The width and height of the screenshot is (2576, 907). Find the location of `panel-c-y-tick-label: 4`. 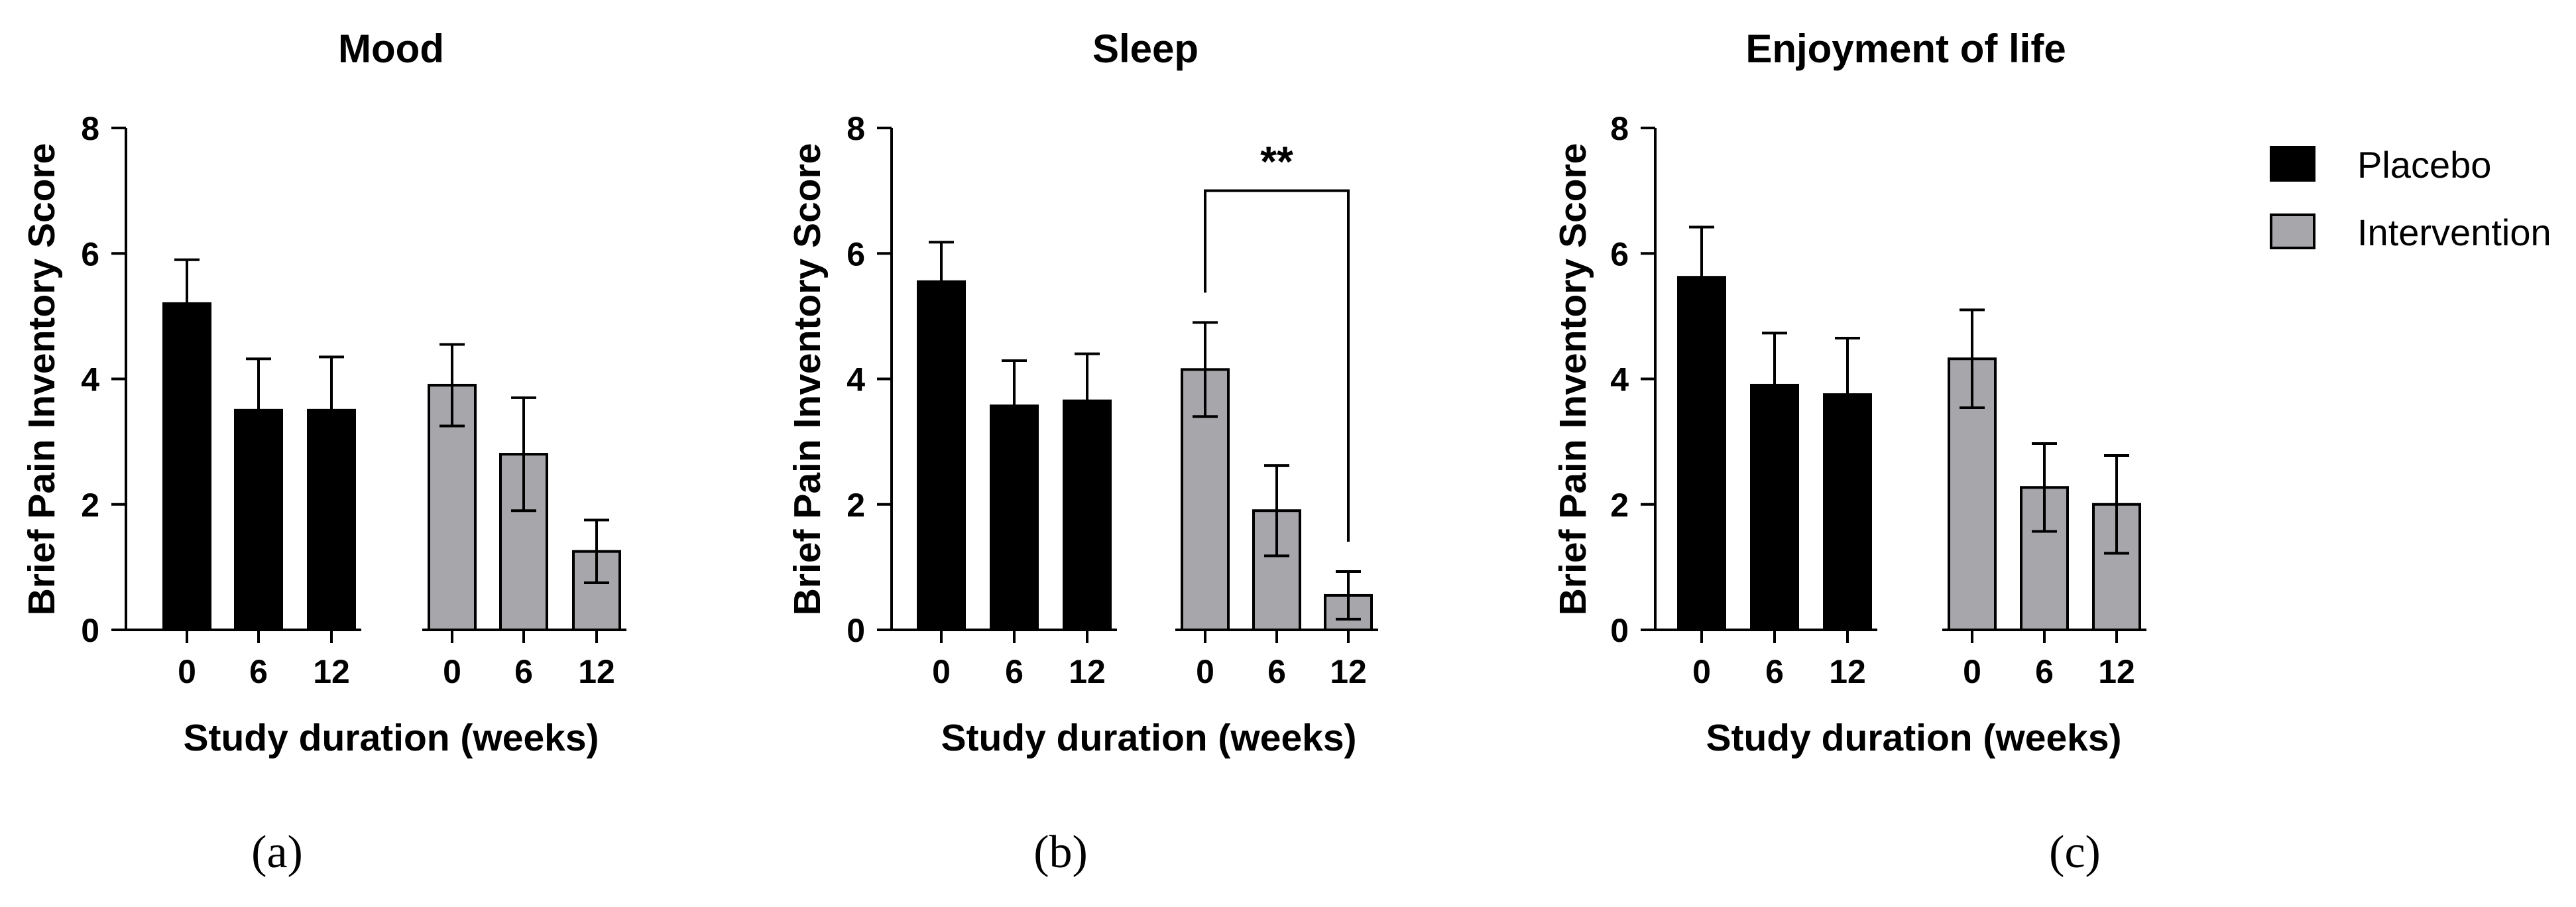

panel-c-y-tick-label: 4 is located at coordinates (1620, 379).